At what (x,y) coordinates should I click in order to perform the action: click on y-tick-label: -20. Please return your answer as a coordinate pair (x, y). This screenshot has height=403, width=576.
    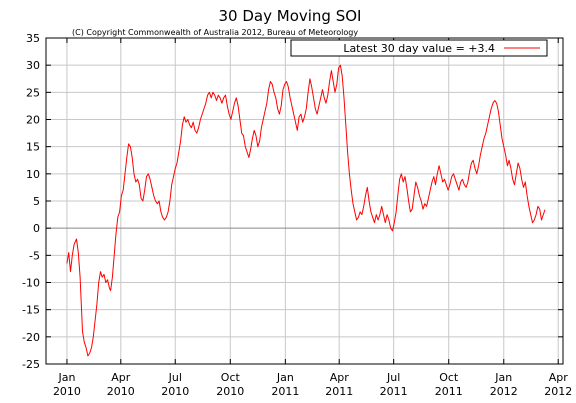
    Looking at the image, I should click on (31, 337).